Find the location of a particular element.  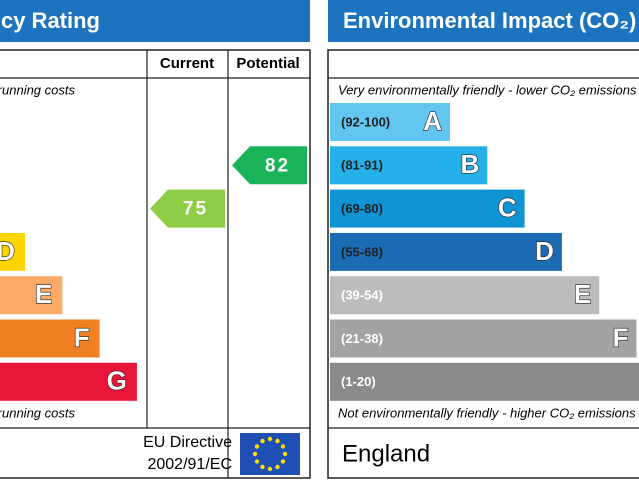

band-range: (69-80) is located at coordinates (362, 208).